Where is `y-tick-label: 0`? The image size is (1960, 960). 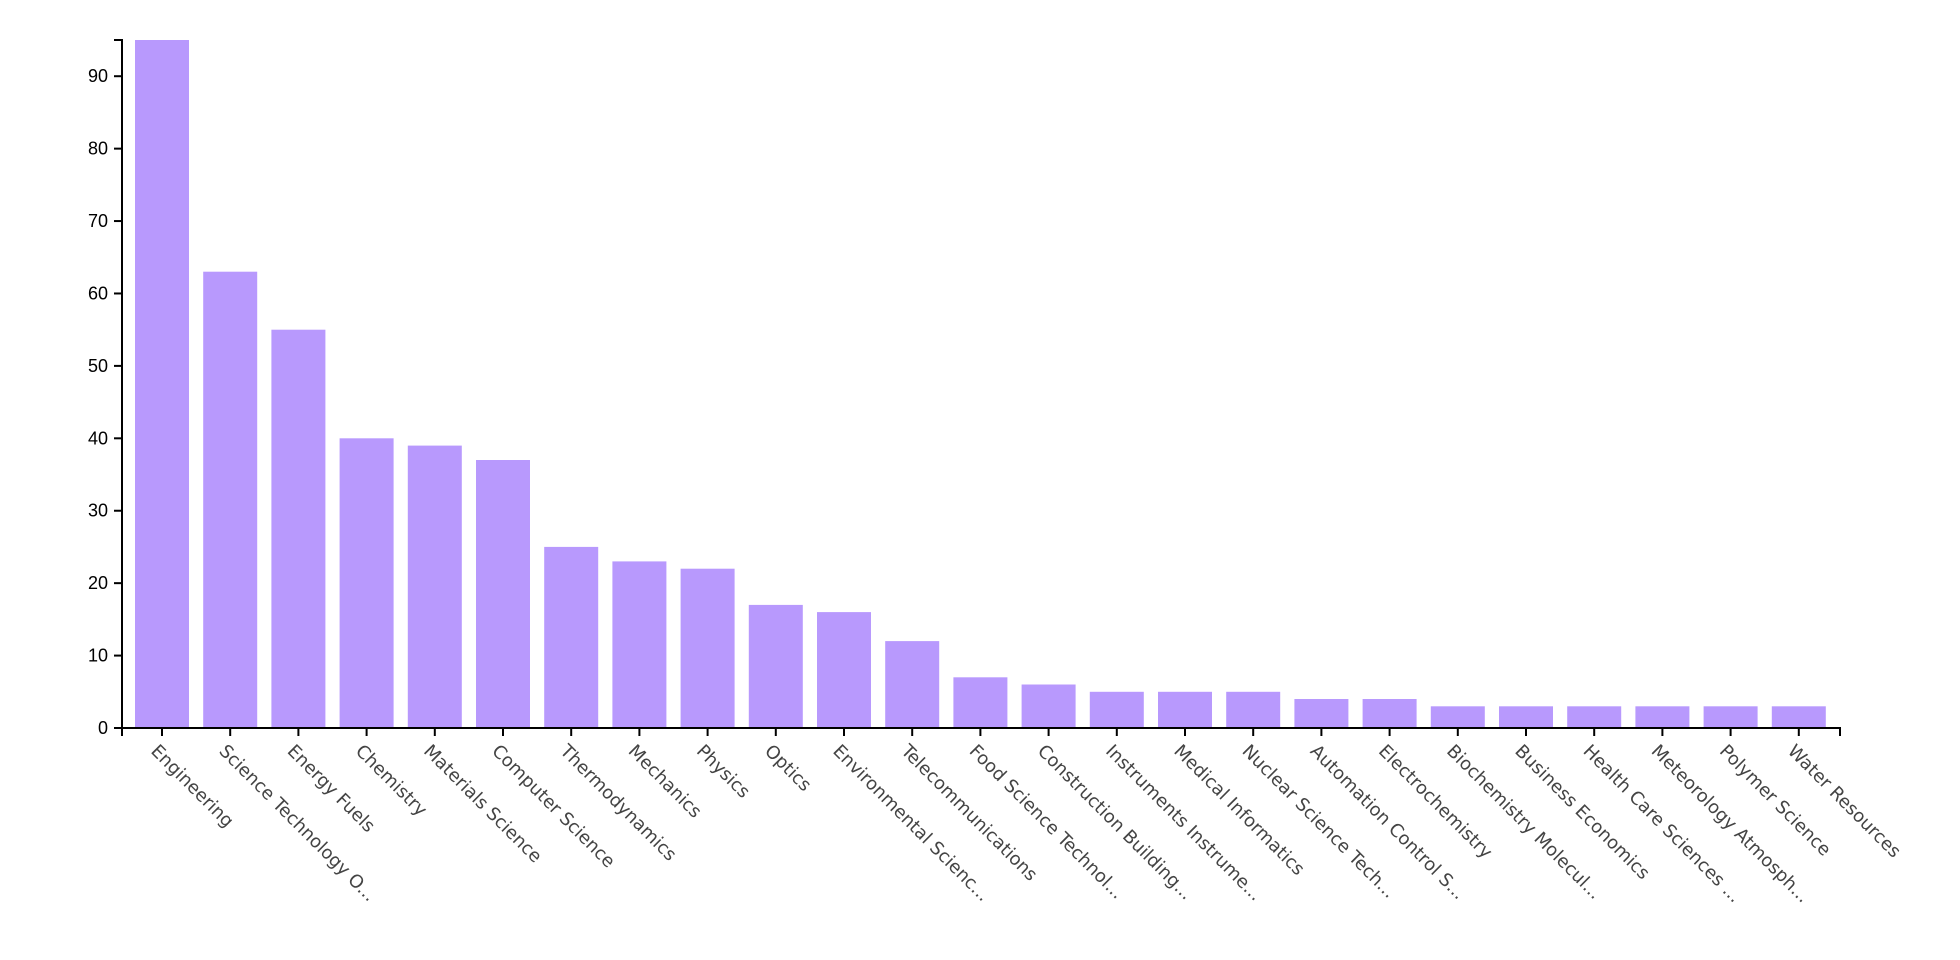
y-tick-label: 0 is located at coordinates (103, 728).